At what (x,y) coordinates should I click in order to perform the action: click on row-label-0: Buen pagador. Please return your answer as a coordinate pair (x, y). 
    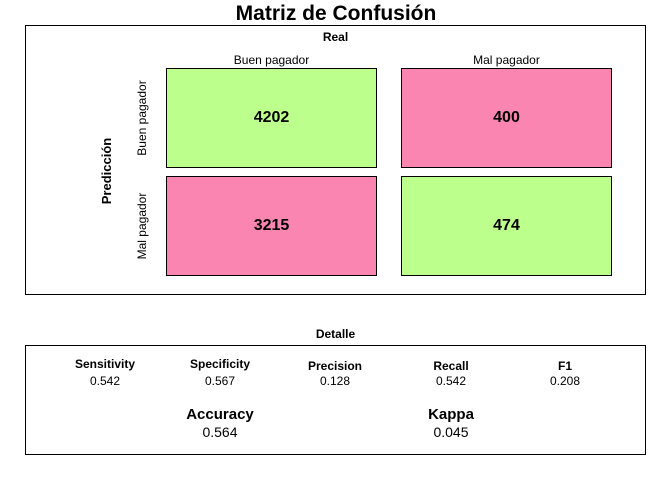
    Looking at the image, I should click on (142, 118).